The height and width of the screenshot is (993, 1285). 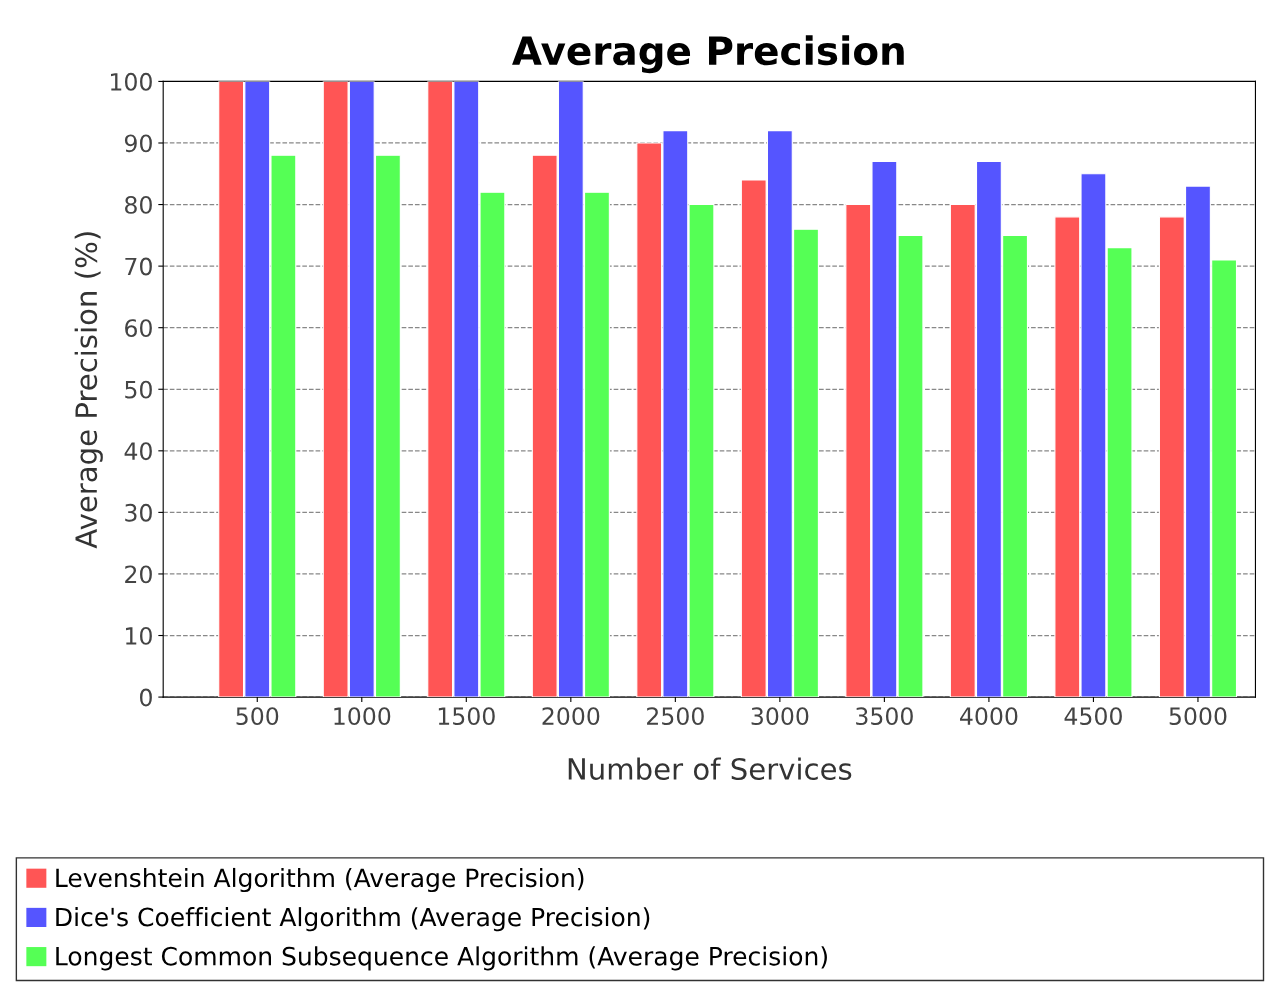 What do you see at coordinates (710, 769) in the screenshot?
I see `x-axis-title: Number of Services` at bounding box center [710, 769].